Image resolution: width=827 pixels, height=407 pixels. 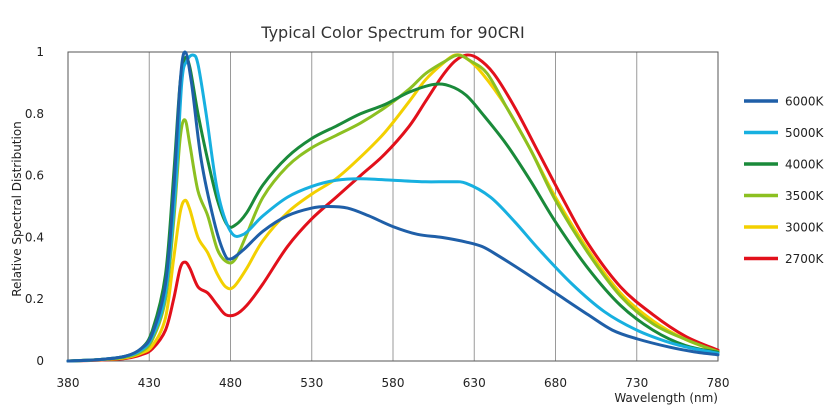 What do you see at coordinates (34, 237) in the screenshot?
I see `y-tick-label-2: 0.4` at bounding box center [34, 237].